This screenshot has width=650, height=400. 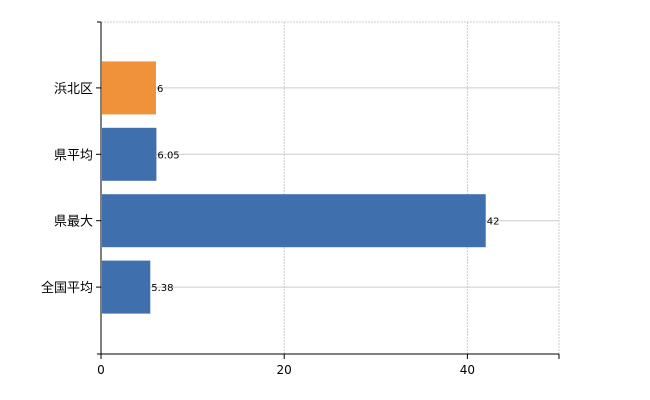 What do you see at coordinates (168, 155) in the screenshot?
I see `data-label: 6.05` at bounding box center [168, 155].